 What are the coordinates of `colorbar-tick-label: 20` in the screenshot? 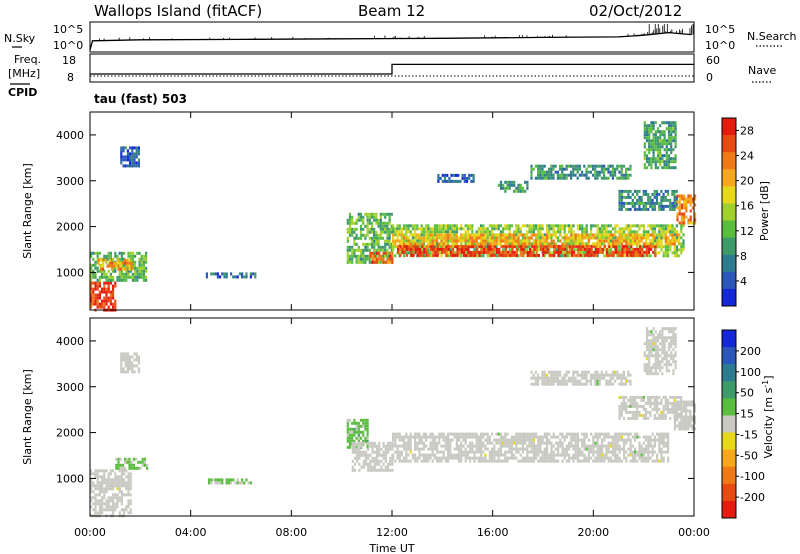 It's located at (747, 181).